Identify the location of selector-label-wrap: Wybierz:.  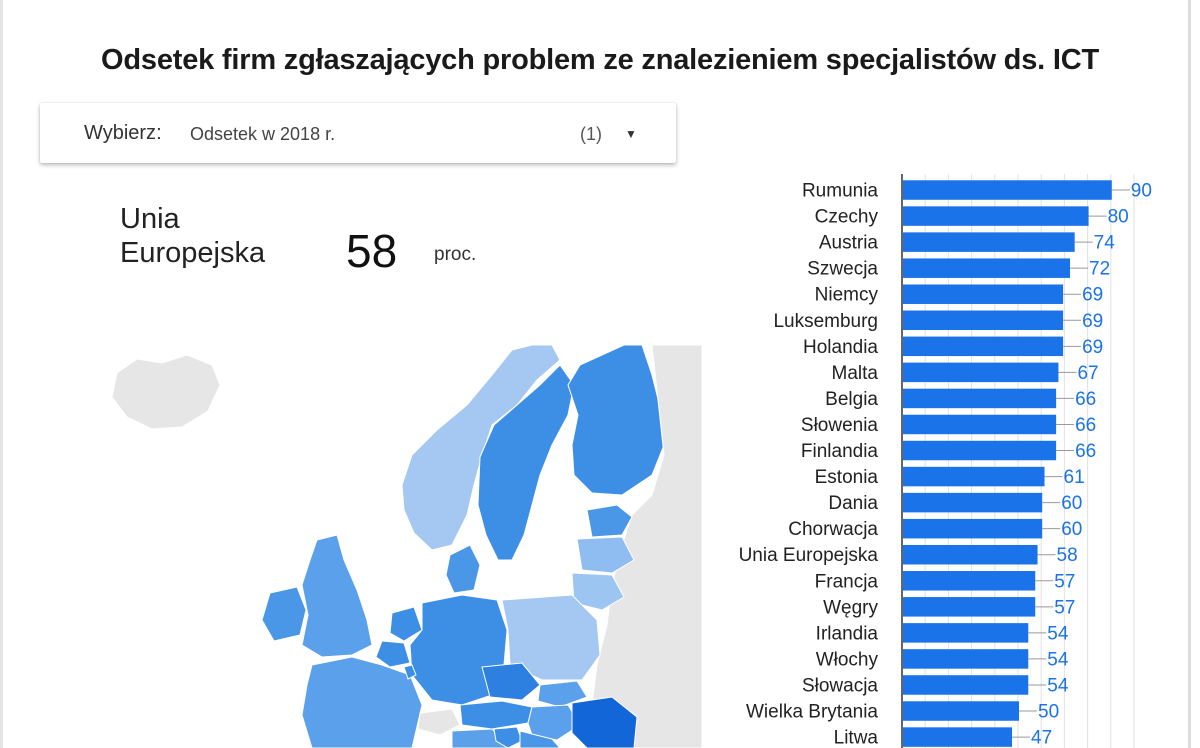
(123, 133).